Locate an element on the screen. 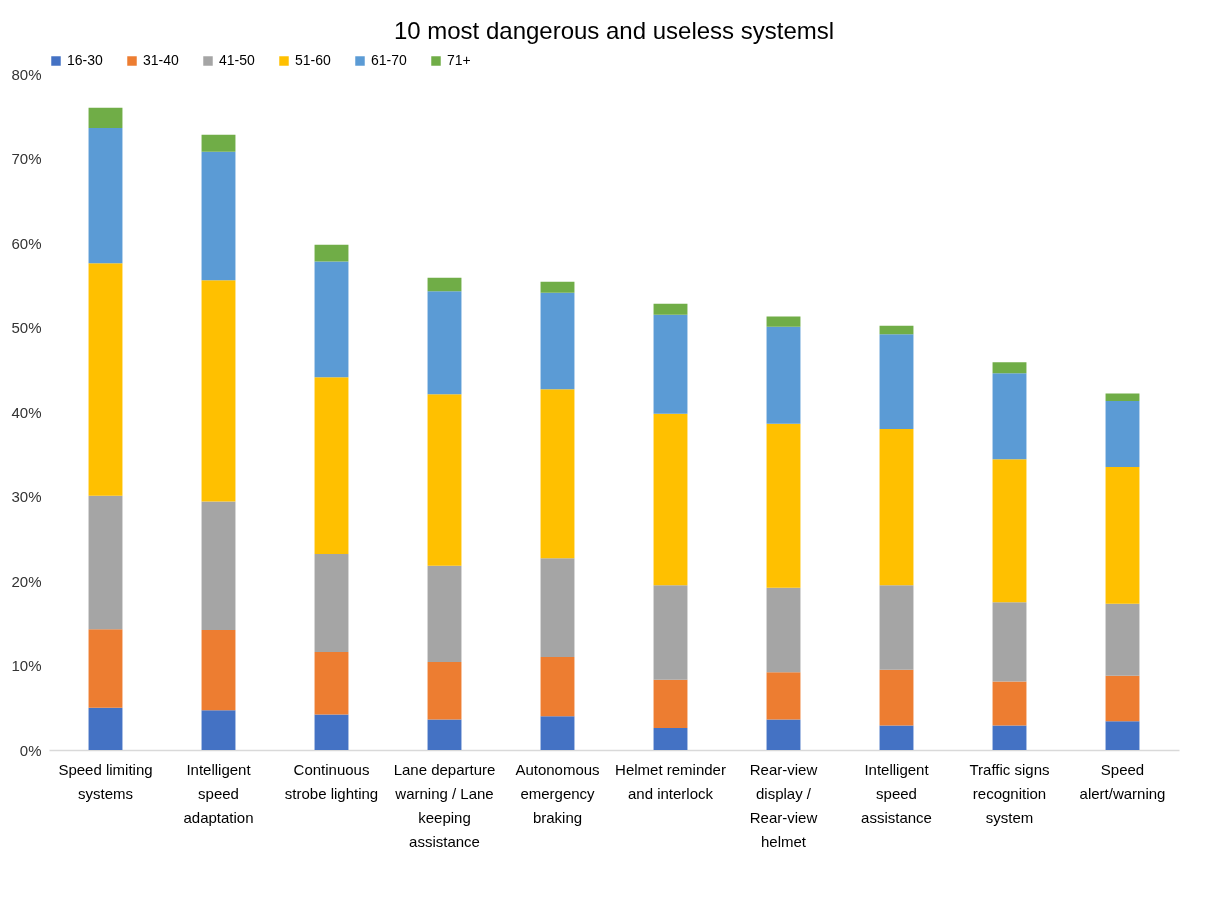 The height and width of the screenshot is (897, 1220). y-tick-label: 80% is located at coordinates (26, 74).